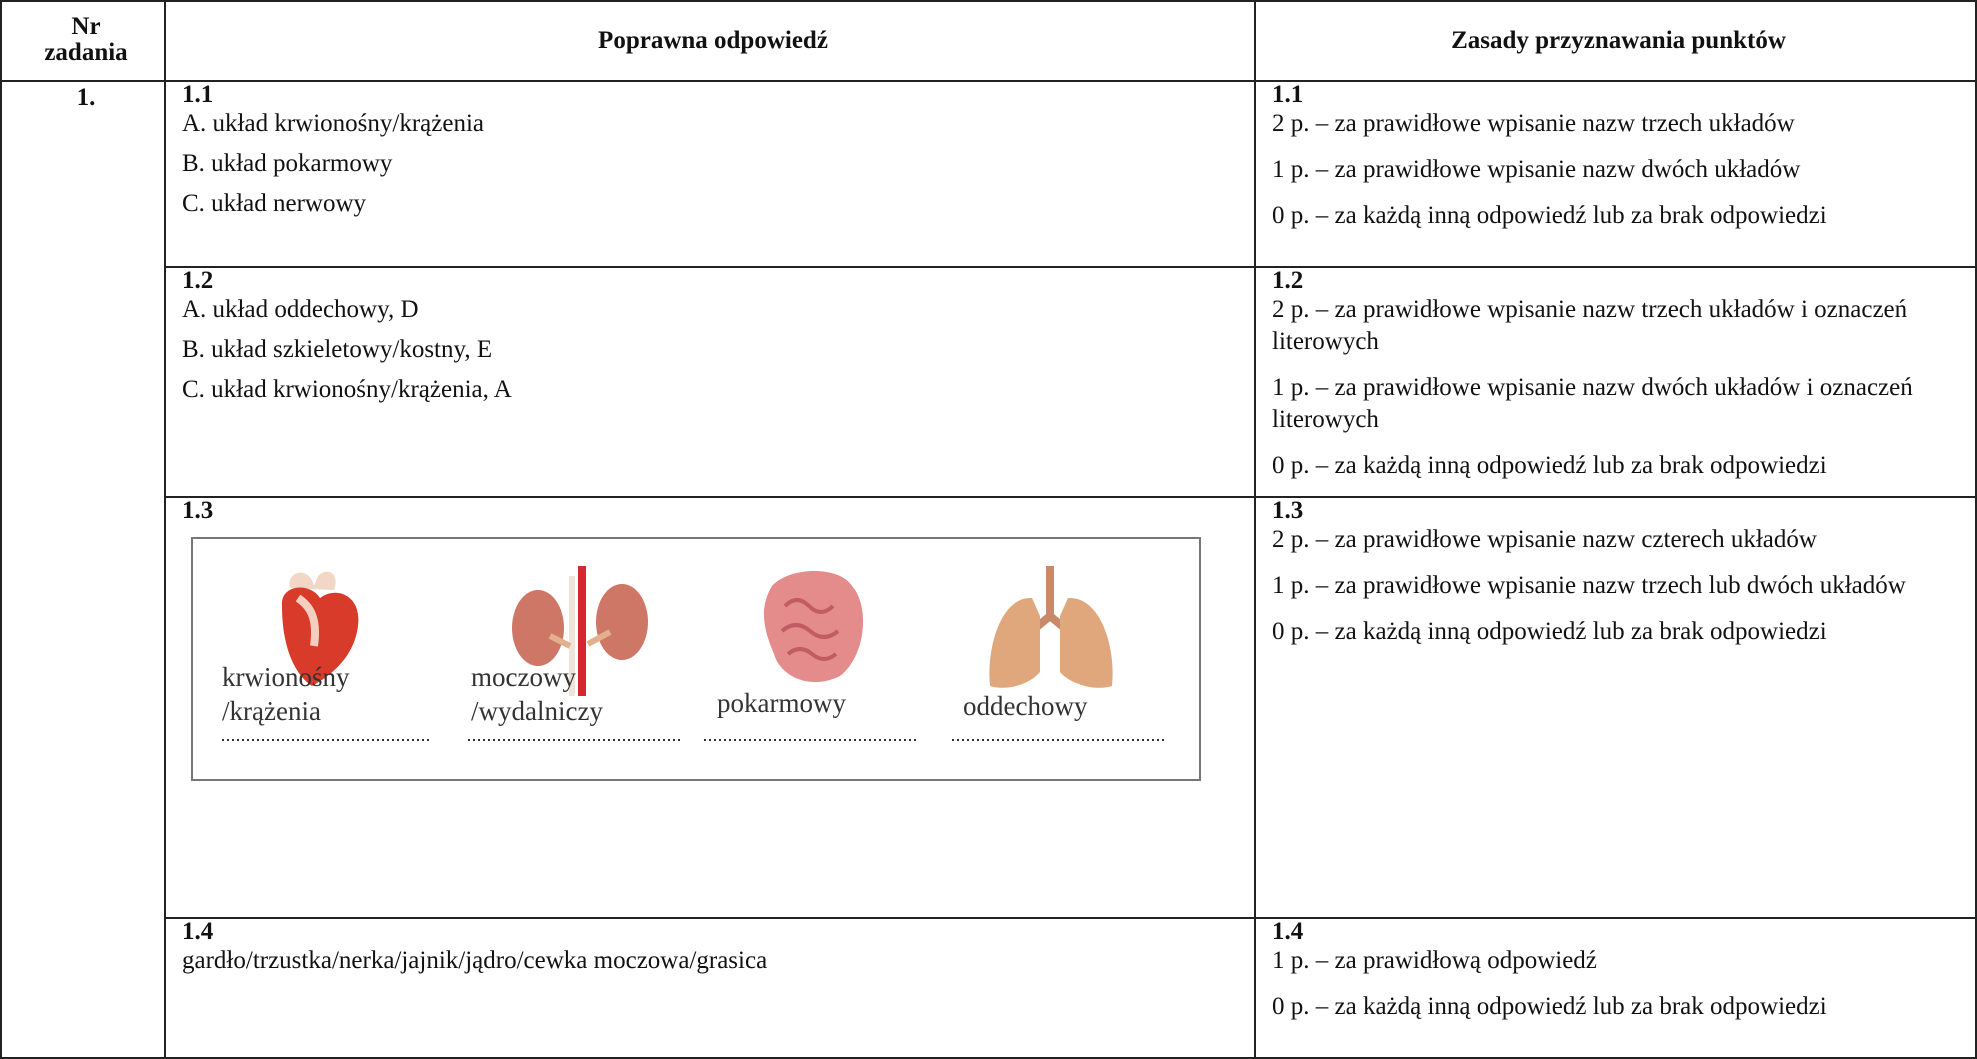 The width and height of the screenshot is (1977, 1059). What do you see at coordinates (286, 677) in the screenshot?
I see `figure-label: krwionośny` at bounding box center [286, 677].